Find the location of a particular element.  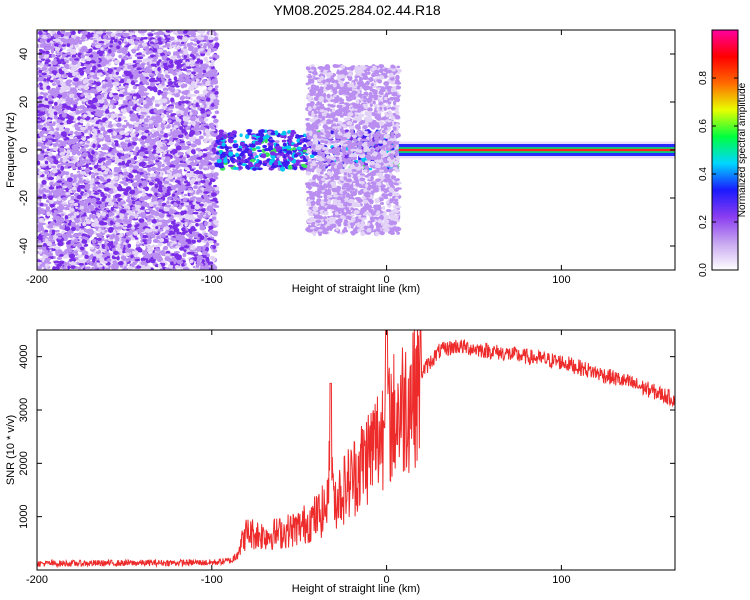

spectrogram-region is located at coordinates (128, 150).